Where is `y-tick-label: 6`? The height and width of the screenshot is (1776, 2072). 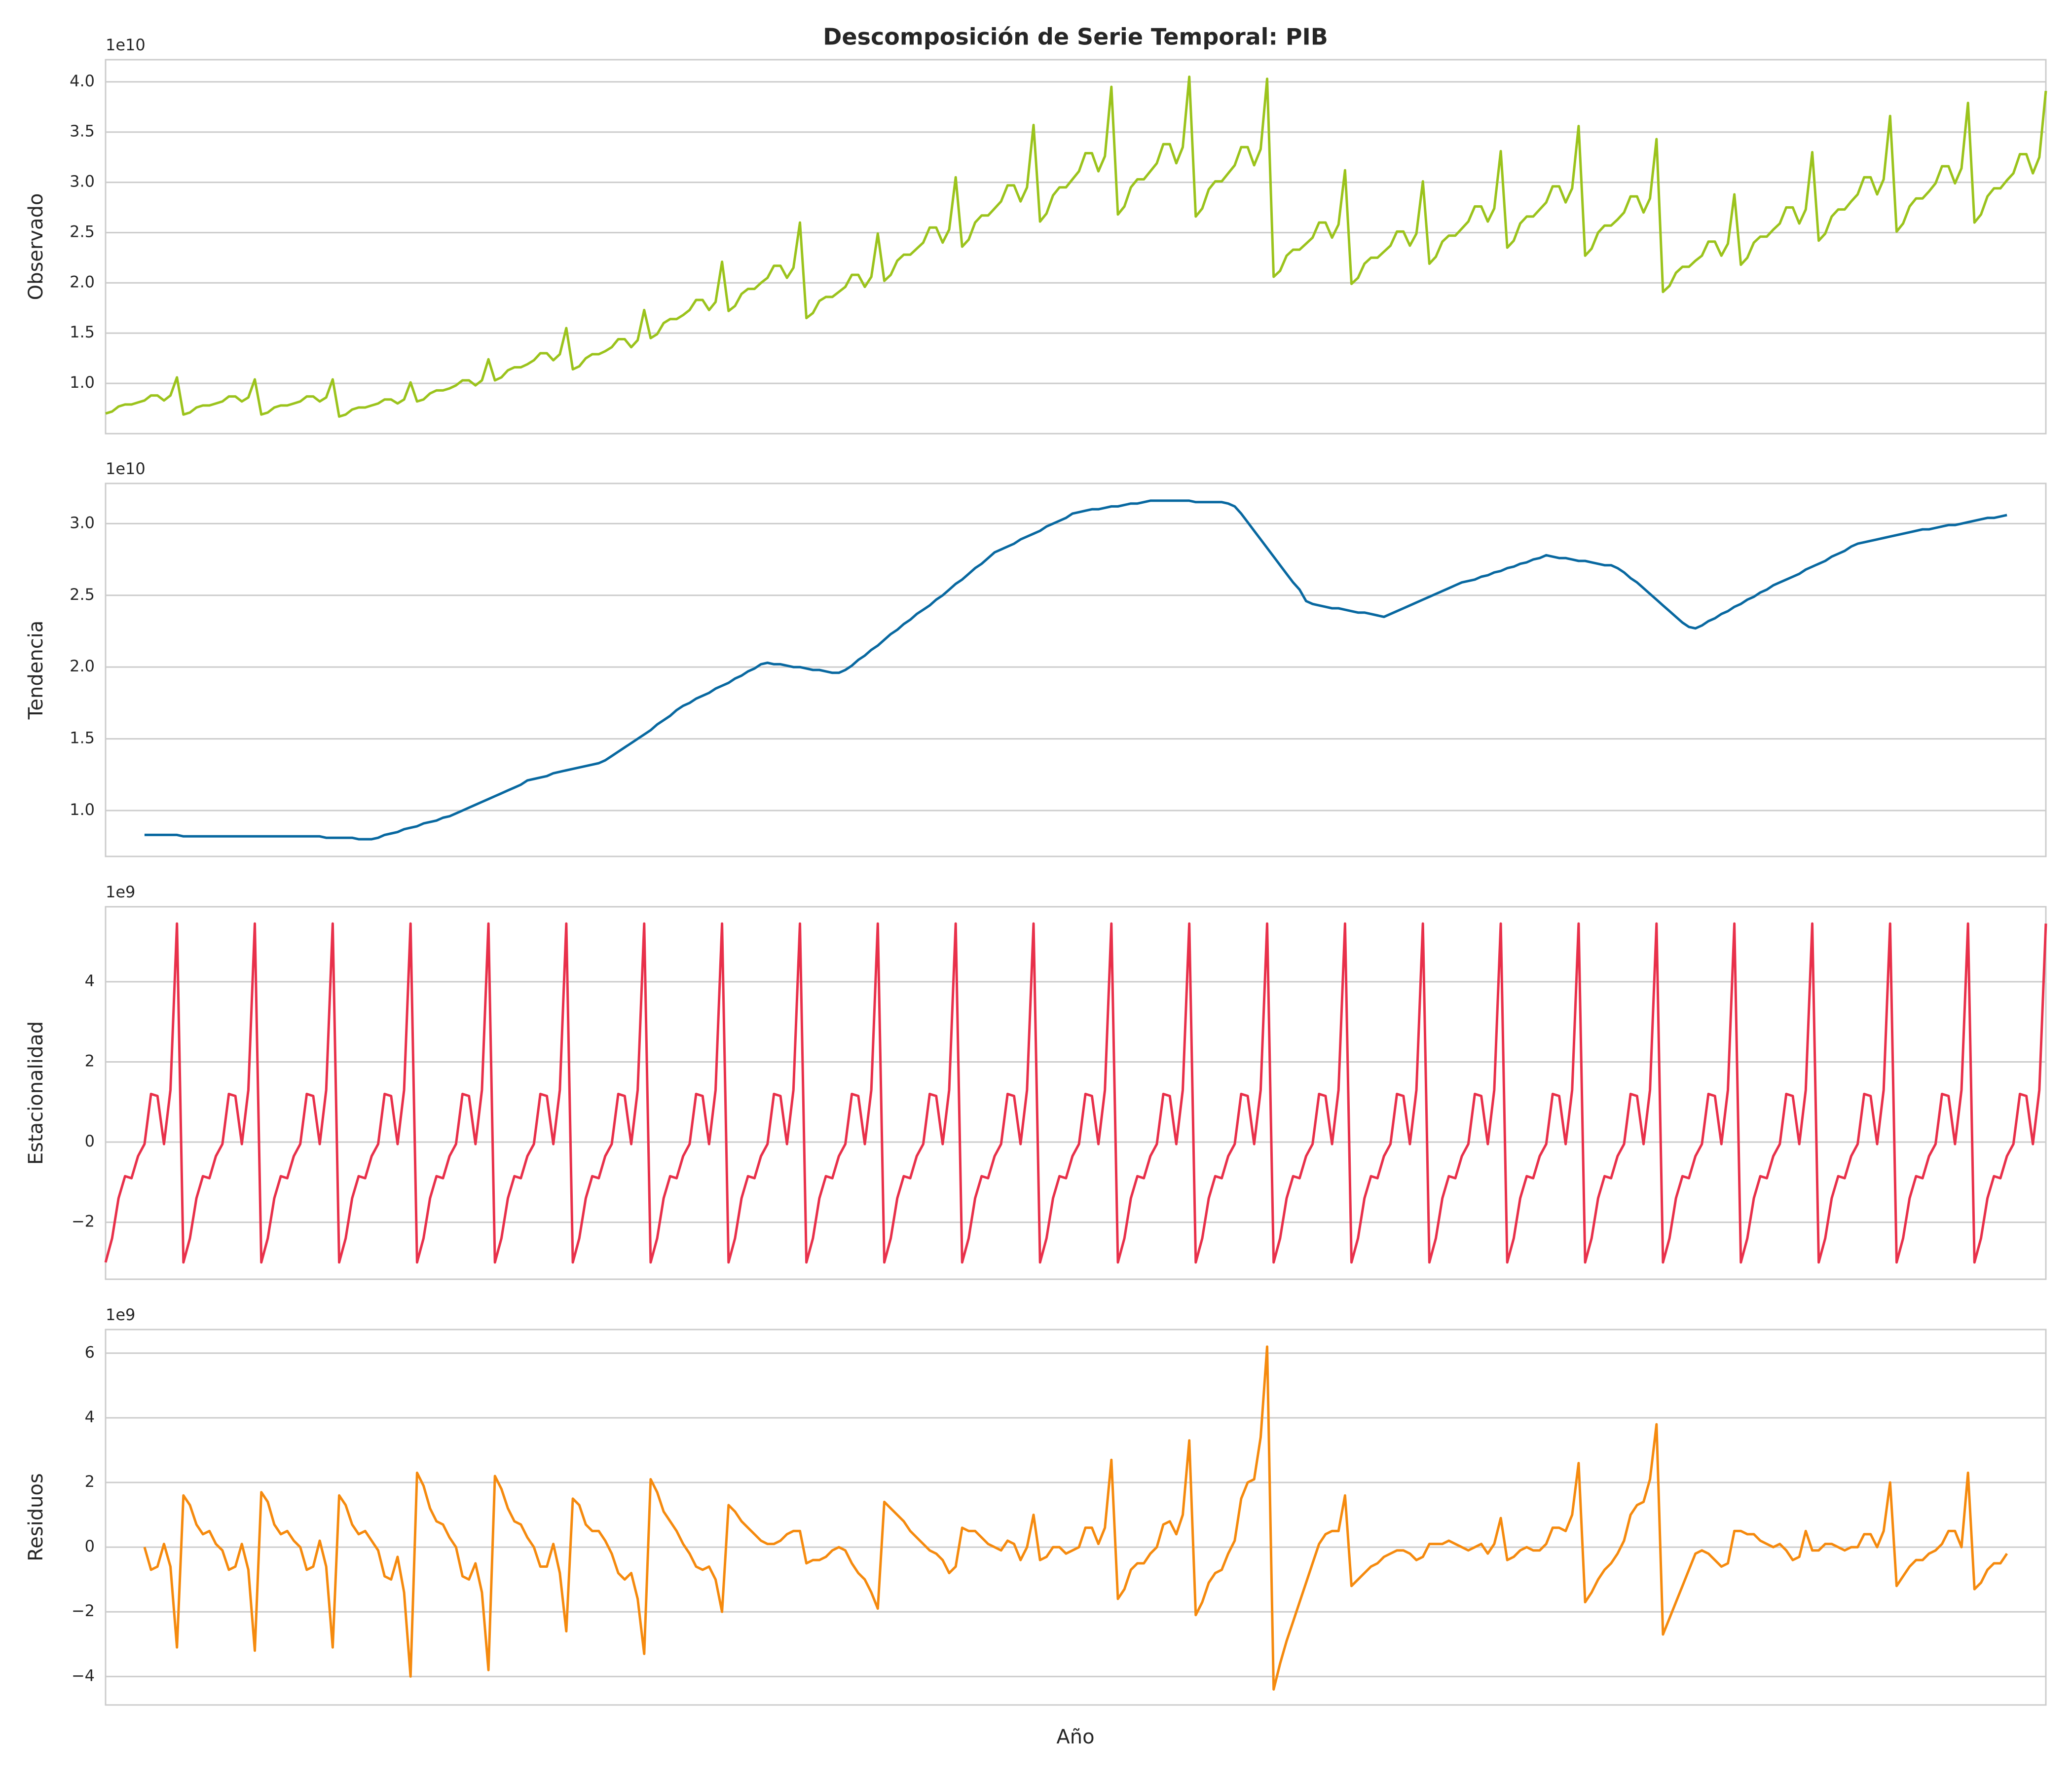
y-tick-label: 6 is located at coordinates (90, 1352).